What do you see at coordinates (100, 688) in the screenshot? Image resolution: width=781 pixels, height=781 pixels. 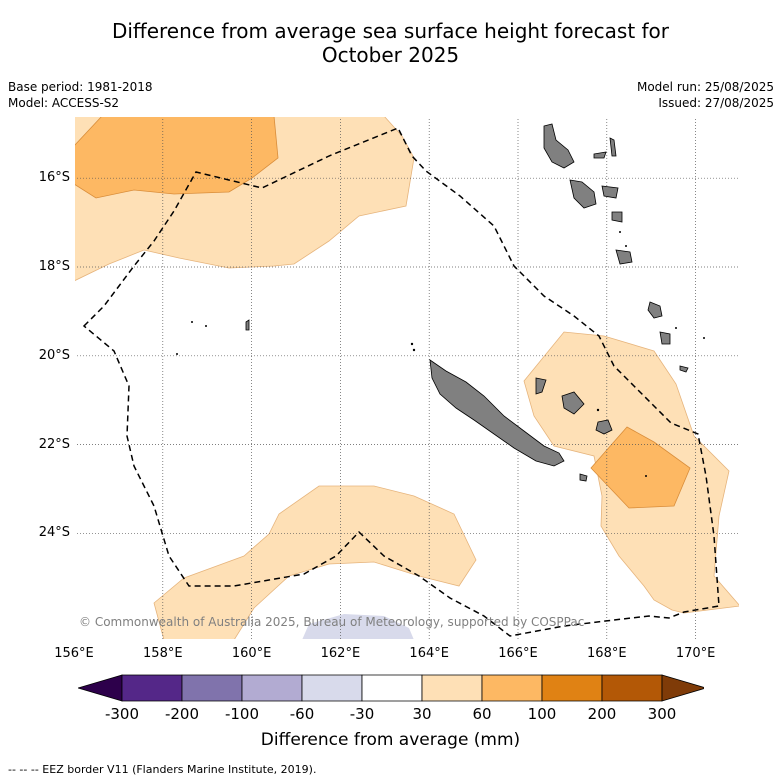 I see `colorbar-extend-low` at bounding box center [100, 688].